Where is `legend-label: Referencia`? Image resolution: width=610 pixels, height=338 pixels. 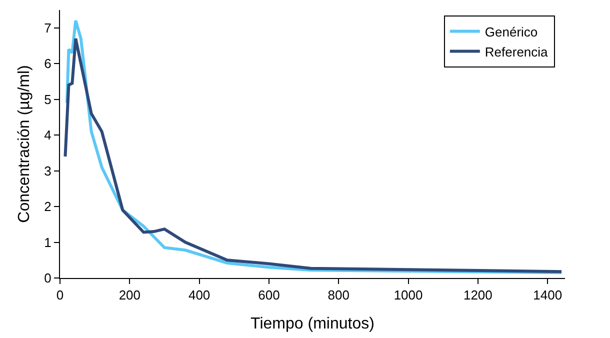
legend-label: Referencia is located at coordinates (516, 52).